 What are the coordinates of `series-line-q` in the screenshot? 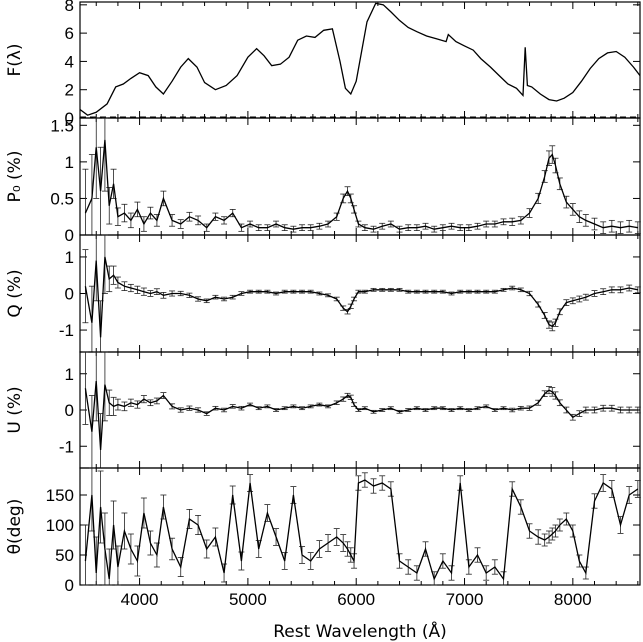 It's located at (361, 297).